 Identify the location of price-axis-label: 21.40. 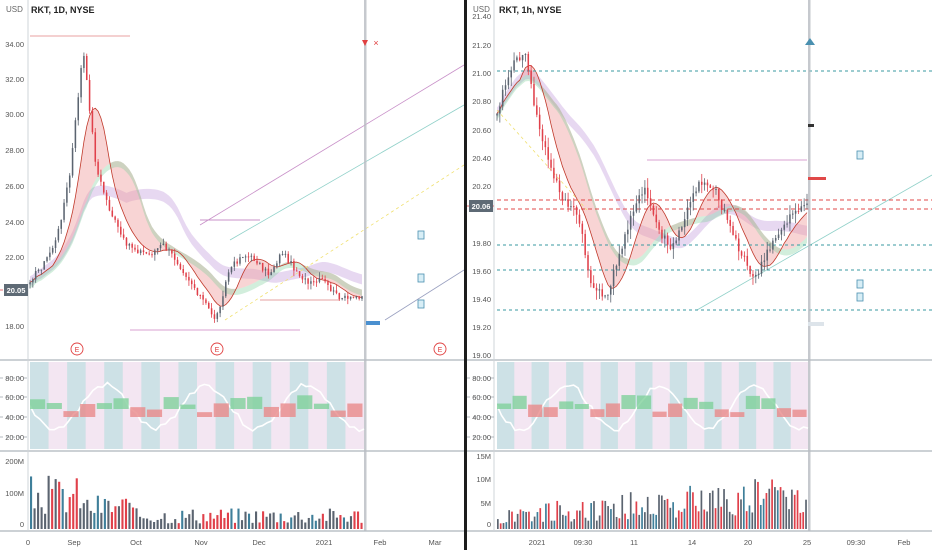
(481, 16).